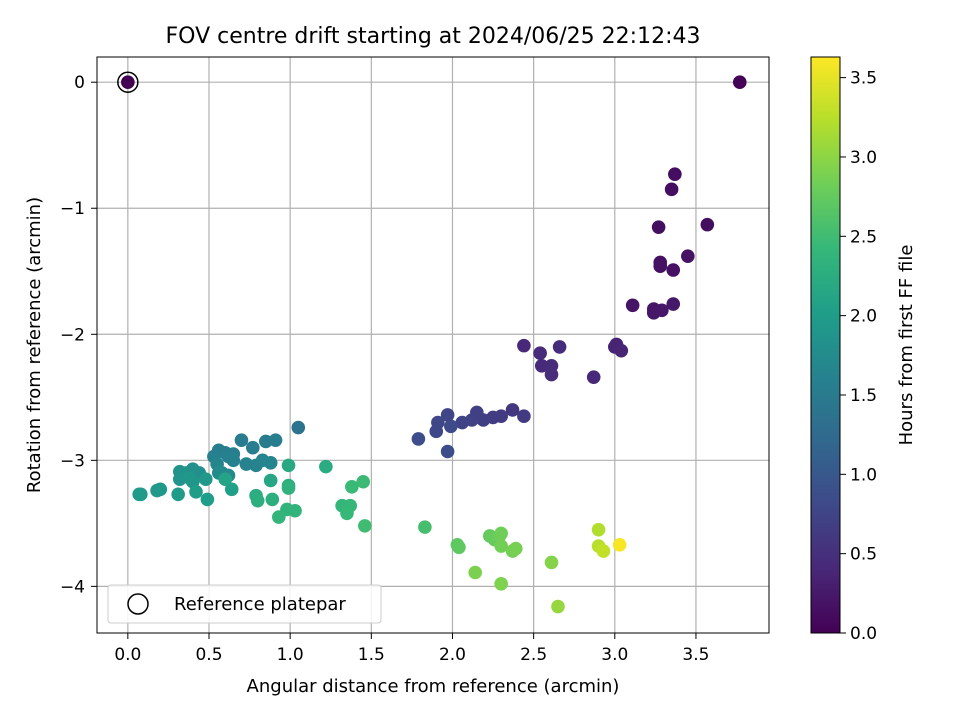 This screenshot has height=720, width=960. Describe the element at coordinates (260, 604) in the screenshot. I see `legend-label: Reference platepar` at that location.